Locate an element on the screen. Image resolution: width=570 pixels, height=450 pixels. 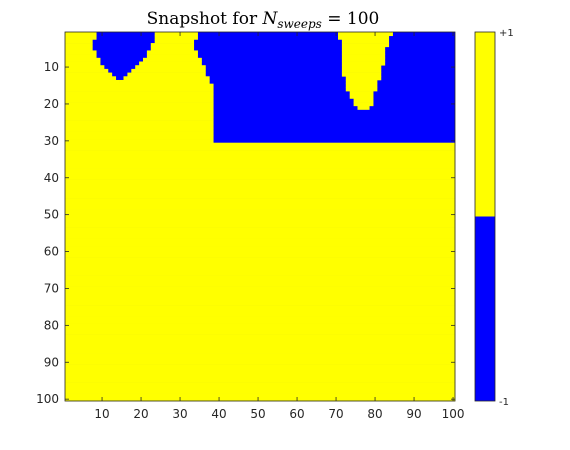
colorbar: +1 -1 is located at coordinates (494, 218).